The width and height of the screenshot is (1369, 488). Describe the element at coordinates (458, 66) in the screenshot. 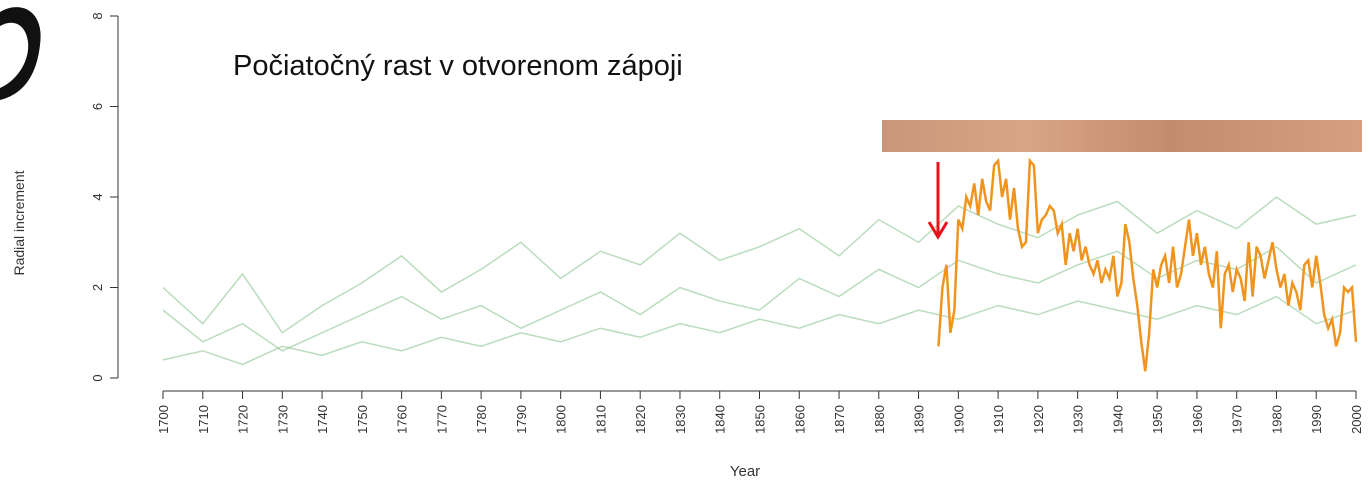

I see `annotation: Počiatočný rast v otvorenom zápoji` at that location.